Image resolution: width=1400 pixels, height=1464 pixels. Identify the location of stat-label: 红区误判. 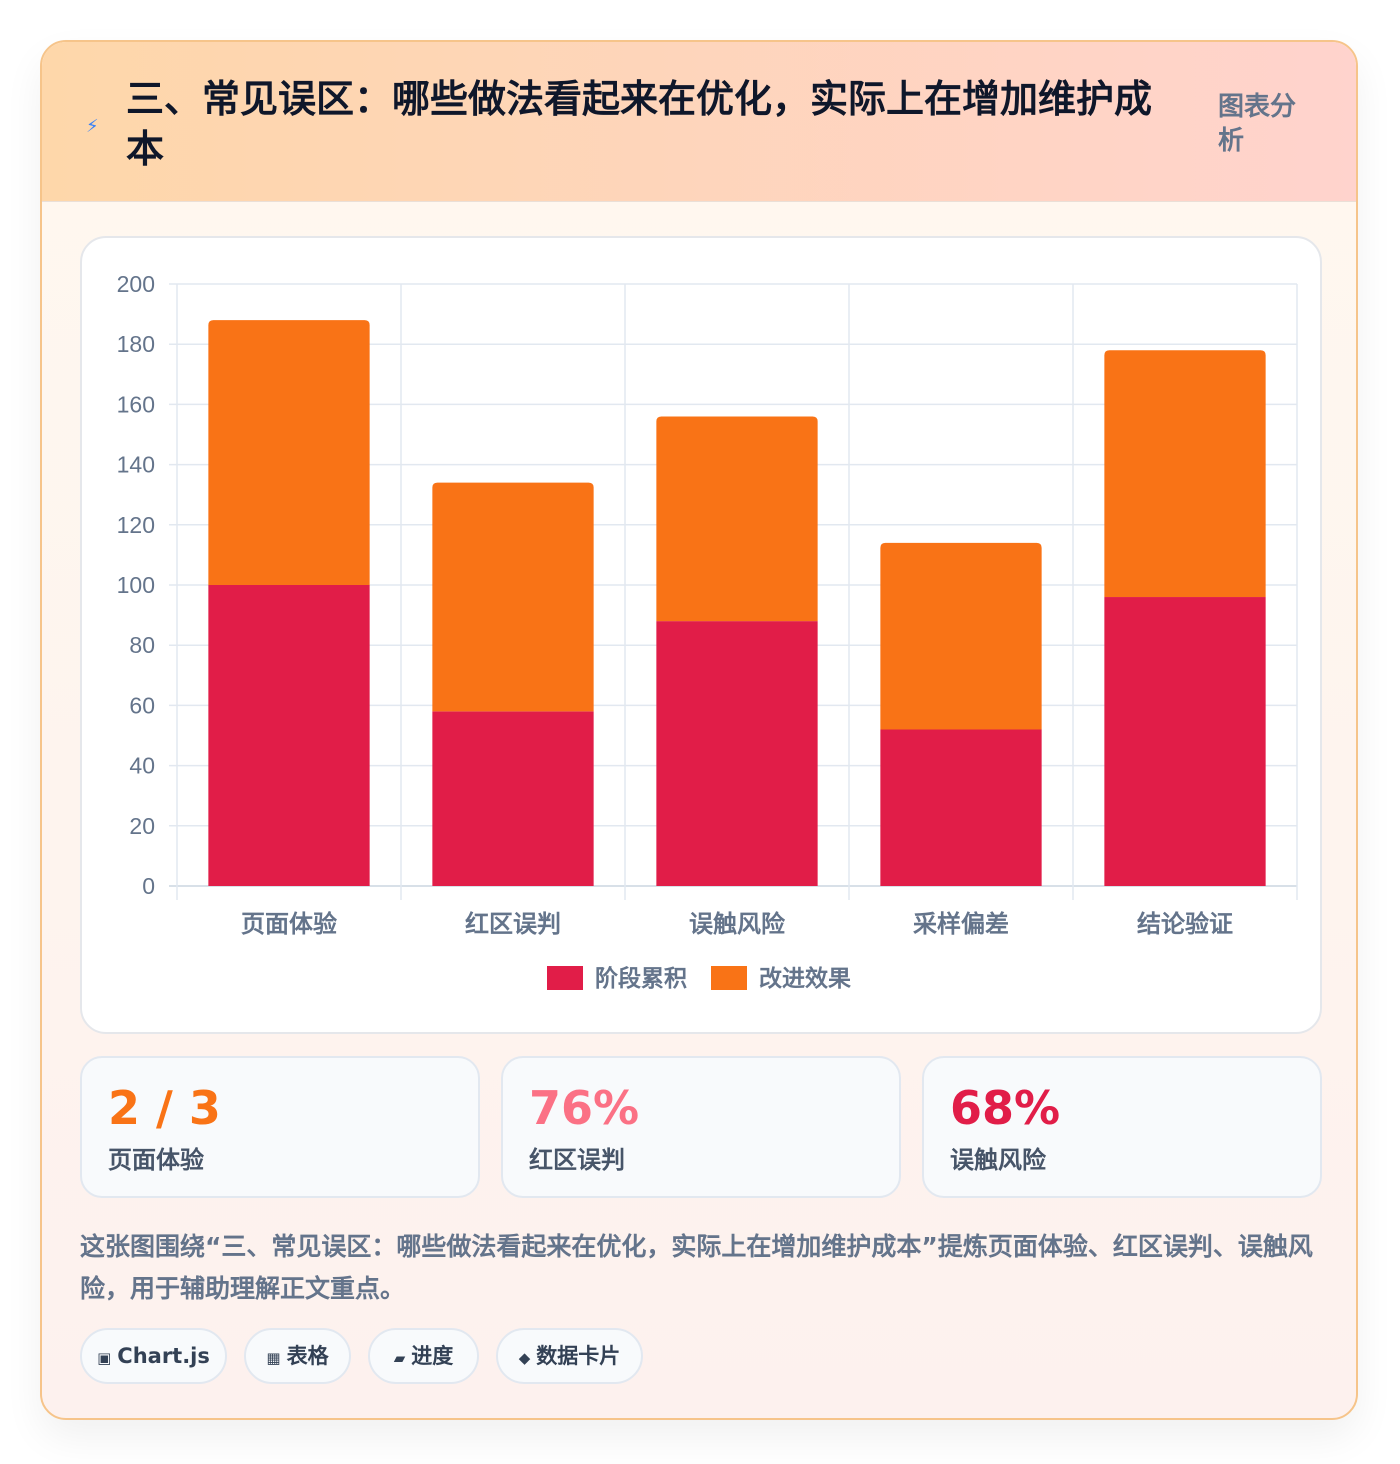
(577, 1160).